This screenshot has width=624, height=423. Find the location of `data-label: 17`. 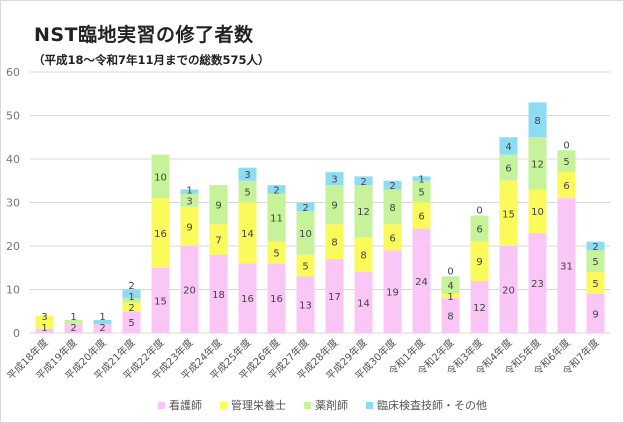

data-label: 17 is located at coordinates (334, 297).